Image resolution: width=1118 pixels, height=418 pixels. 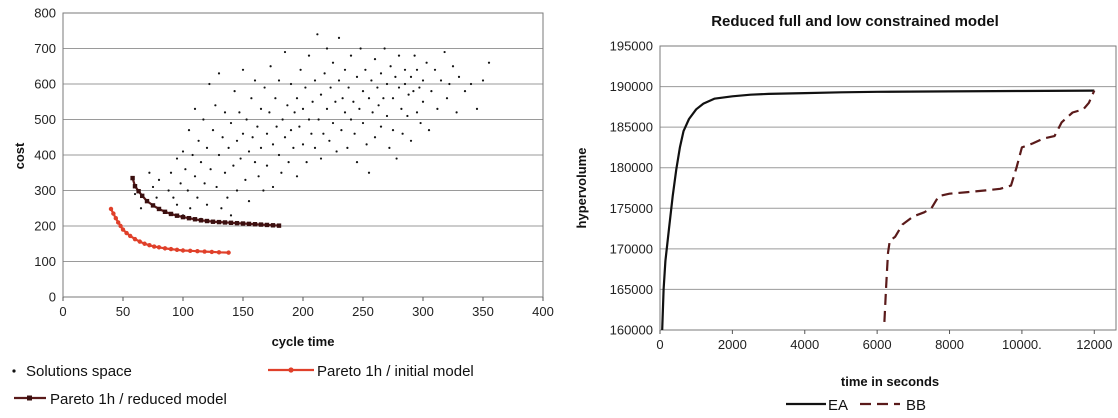 I want to click on right-chart-title: Reduced full and low constrained model, so click(x=855, y=21).